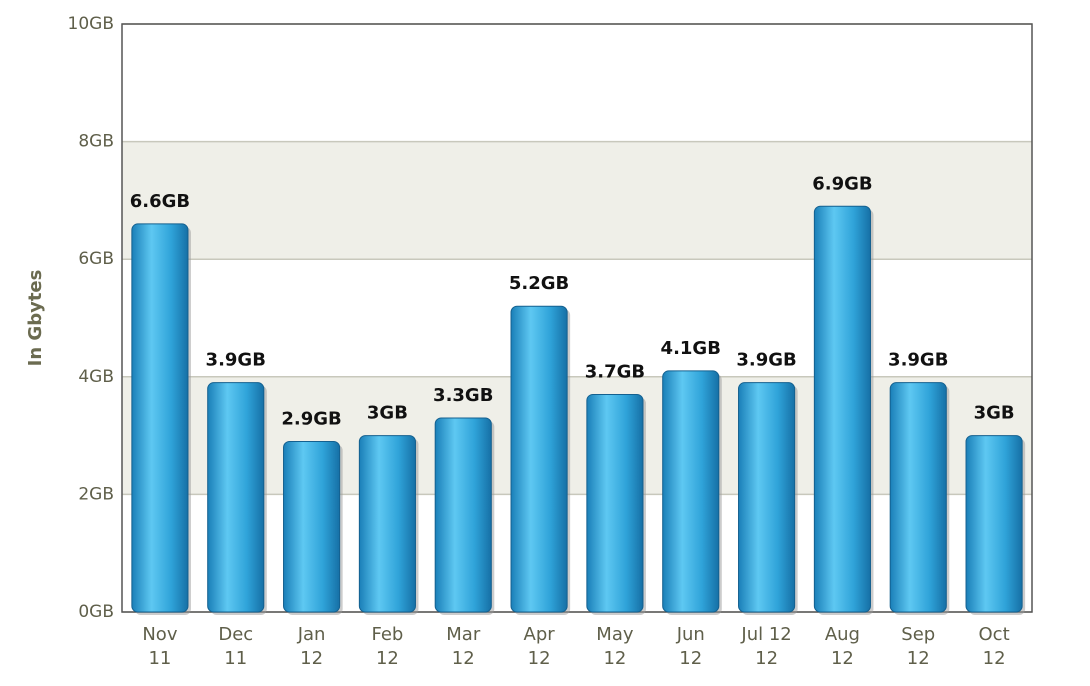 The image size is (1090, 686). Describe the element at coordinates (235, 634) in the screenshot. I see `x-tick-label: Dec` at that location.